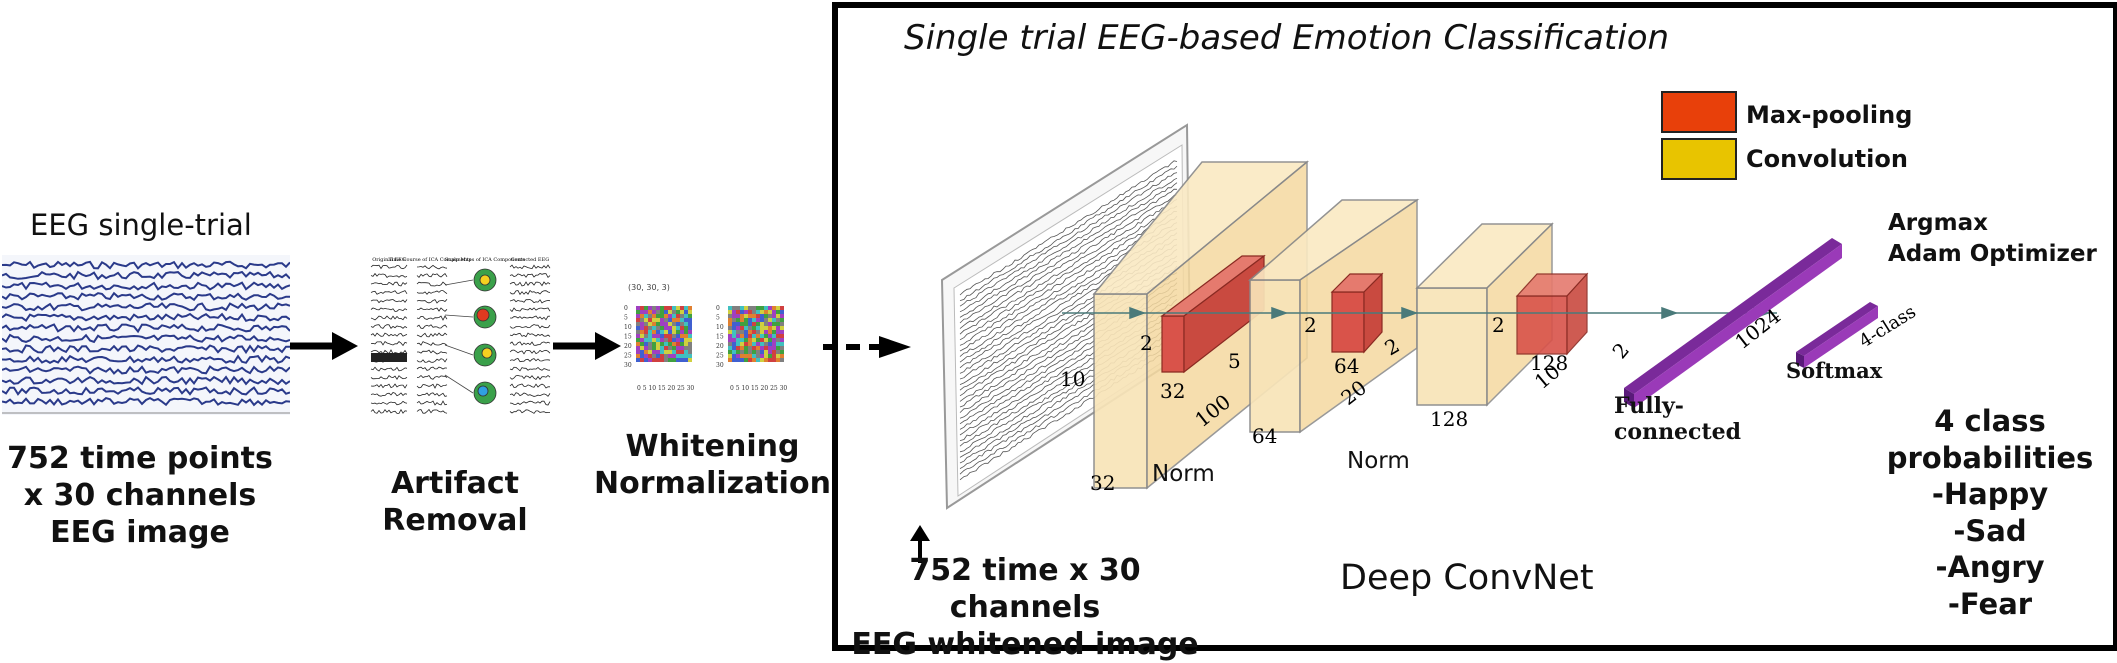 The image size is (2117, 663). I want to click on dim-c1-h: 10, so click(1072, 379).